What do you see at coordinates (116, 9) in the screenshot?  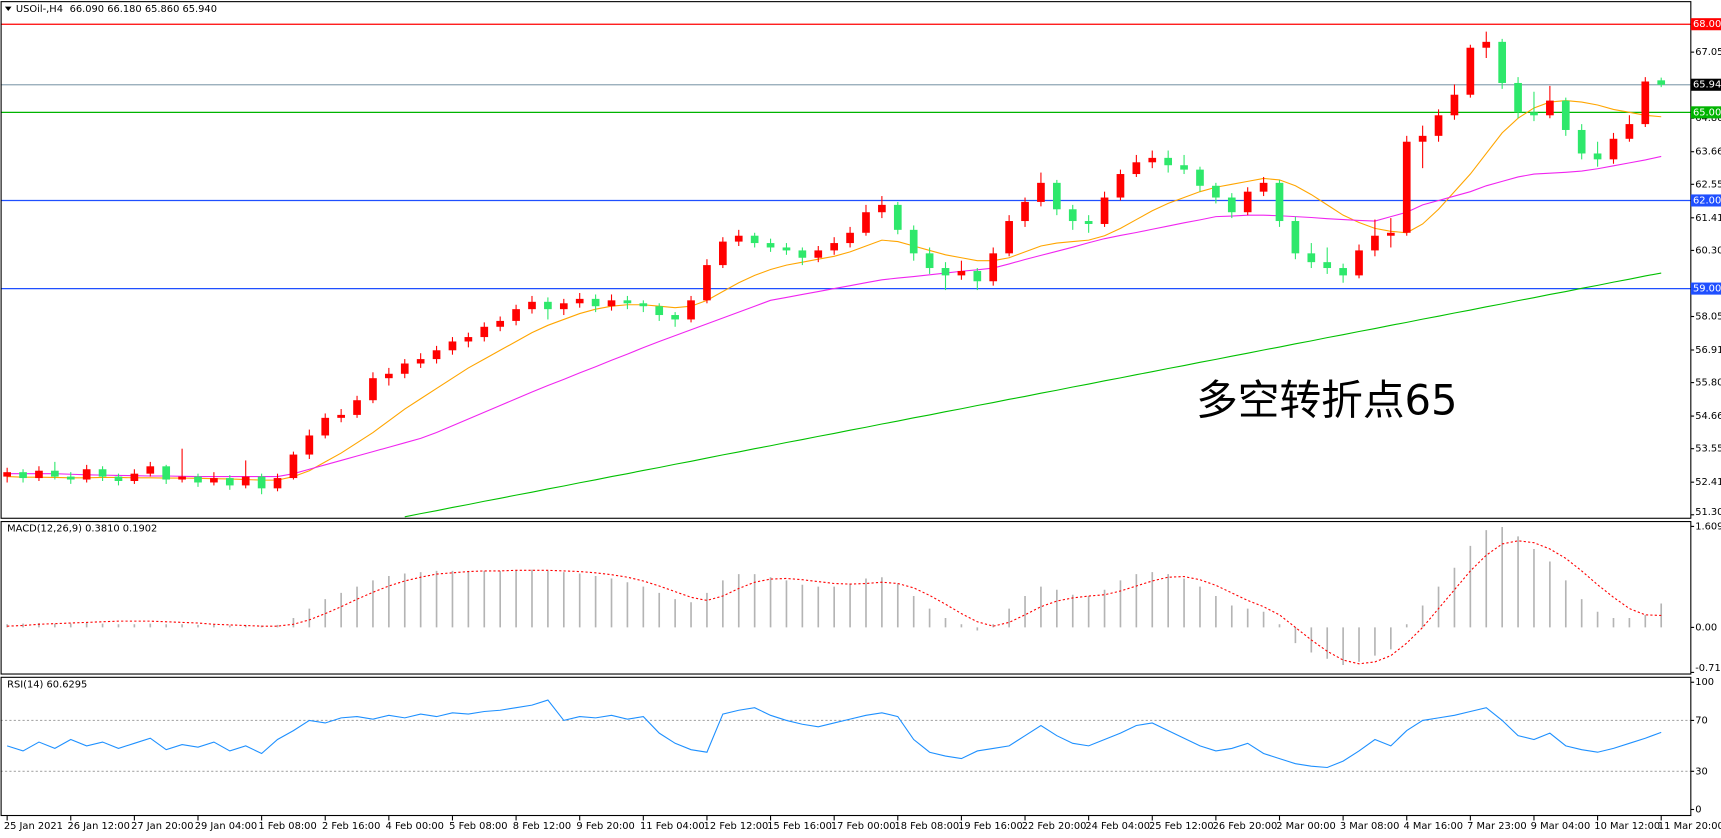 I see `chart-title: USOil-,H4 66.090 66.180 65.860 65.940` at bounding box center [116, 9].